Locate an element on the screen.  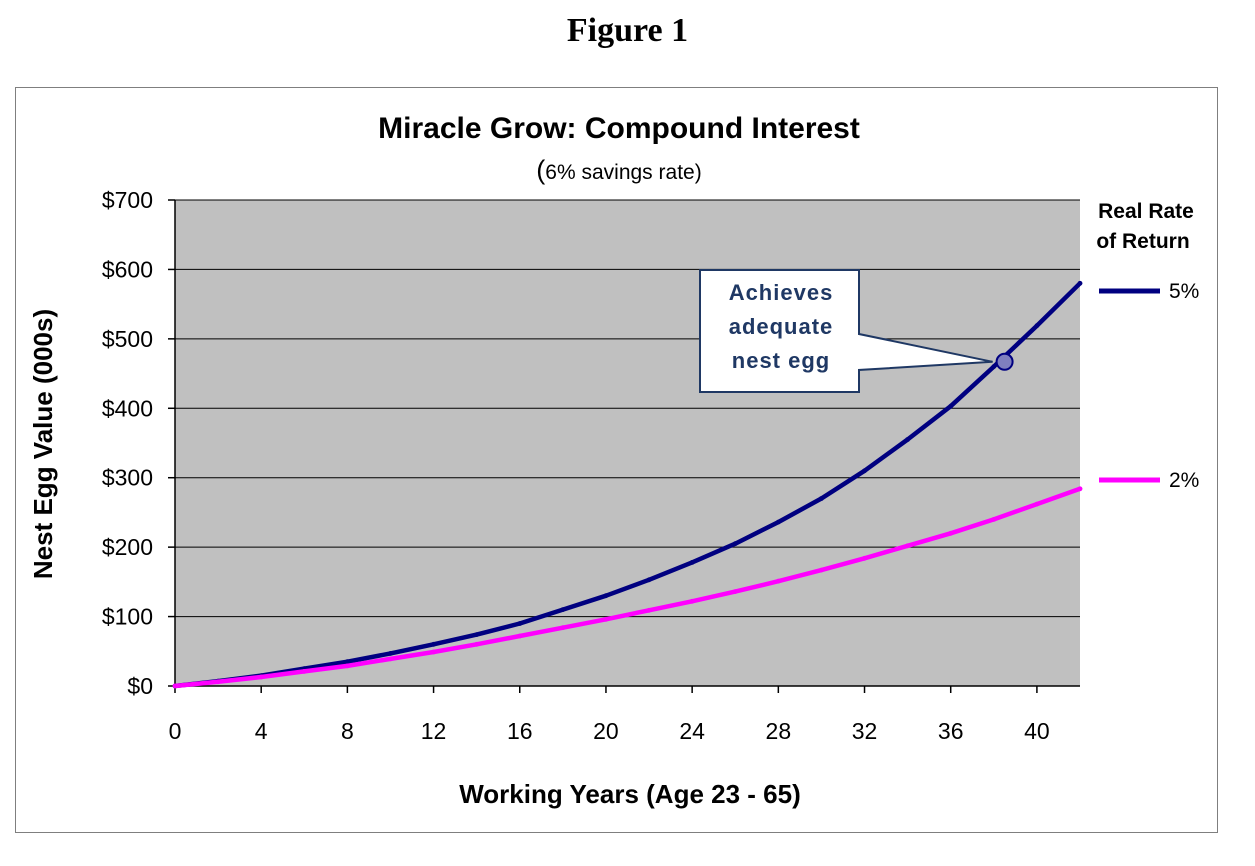
y-tick-label: $300 is located at coordinates (127, 478).